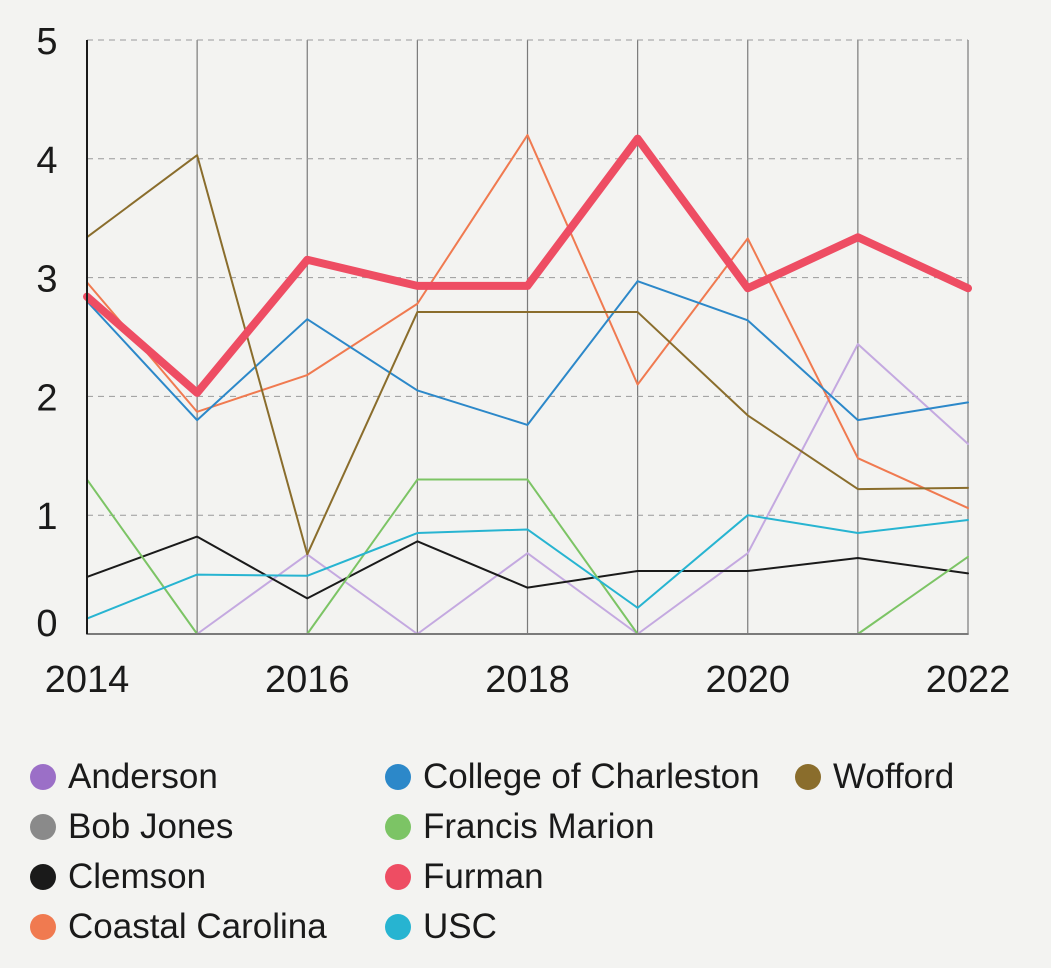 The image size is (1051, 968). What do you see at coordinates (197, 926) in the screenshot?
I see `legend-label: Coastal Carolina` at bounding box center [197, 926].